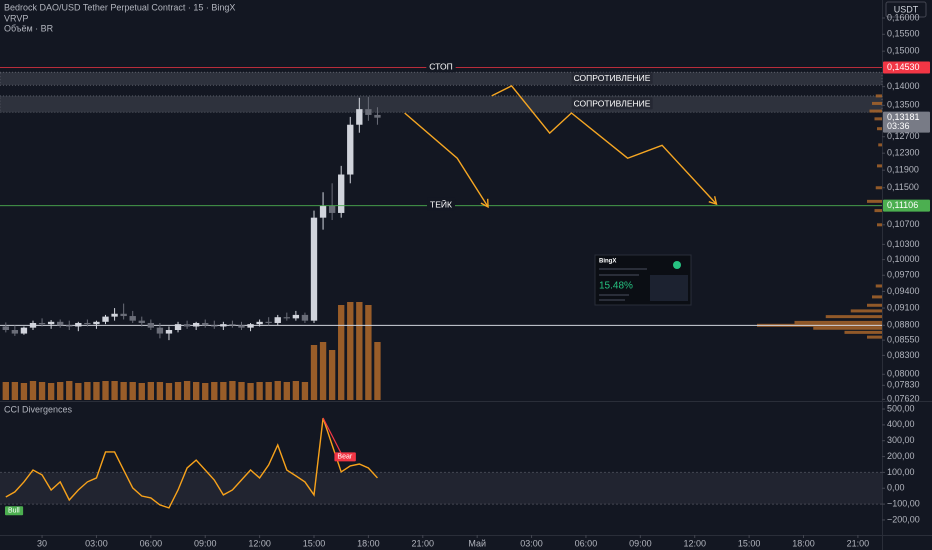 The width and height of the screenshot is (932, 550). I want to click on thumbnail-icon, so click(677, 265).